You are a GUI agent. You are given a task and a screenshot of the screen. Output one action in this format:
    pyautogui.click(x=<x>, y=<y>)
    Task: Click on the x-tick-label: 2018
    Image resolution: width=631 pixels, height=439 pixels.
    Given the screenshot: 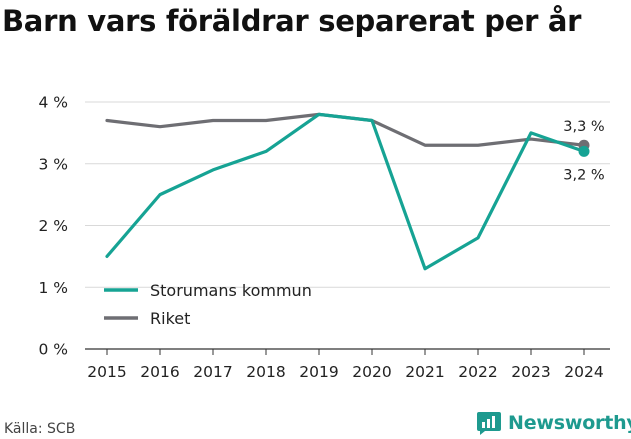 What is the action you would take?
    pyautogui.click(x=265, y=372)
    